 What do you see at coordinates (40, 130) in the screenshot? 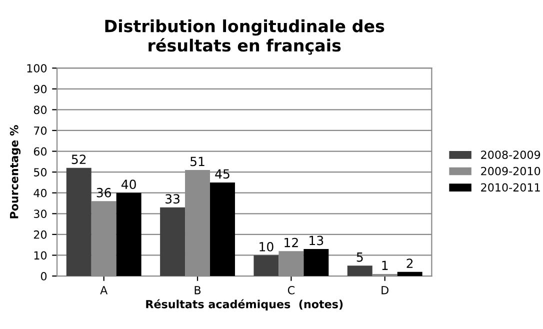
I see `y-tick-label: 70` at bounding box center [40, 130].